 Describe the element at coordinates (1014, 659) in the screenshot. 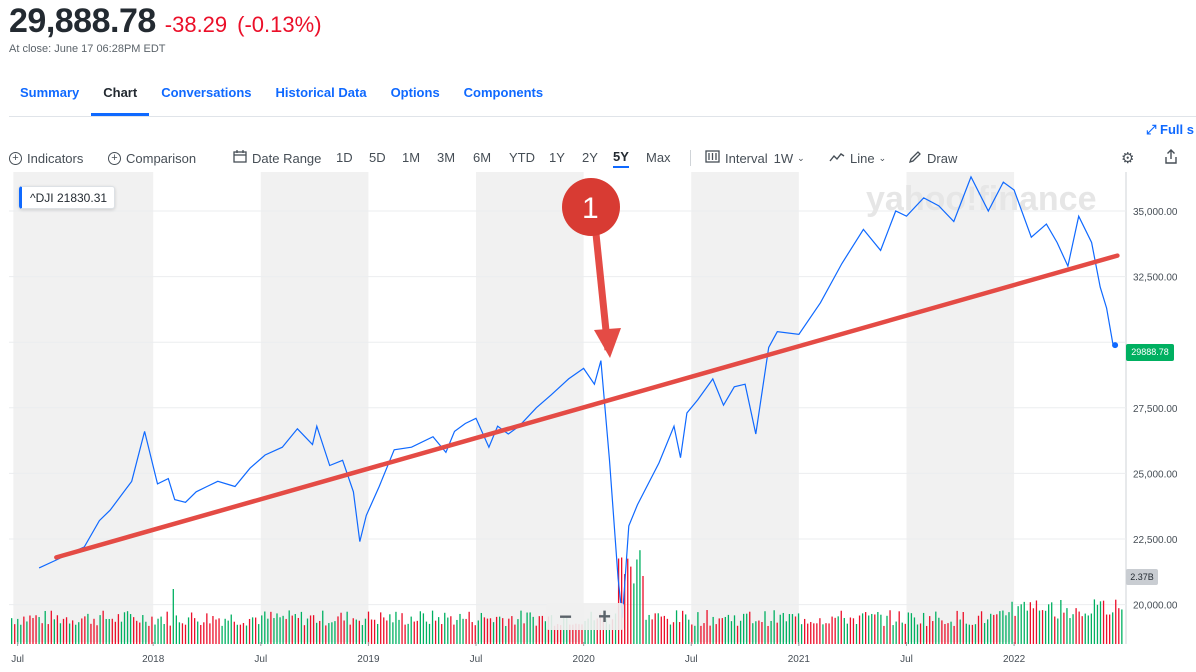

I see `x-tick-label: 2022` at that location.